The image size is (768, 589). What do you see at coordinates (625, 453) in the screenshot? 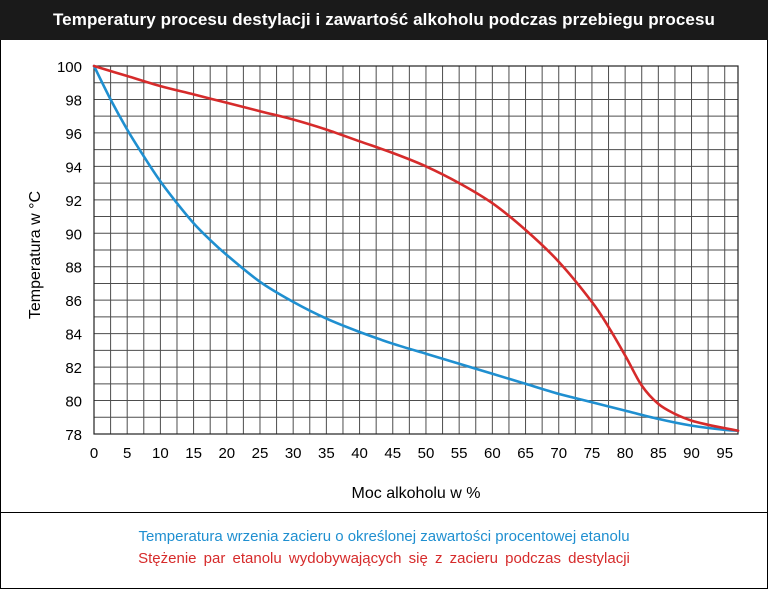
I see `x-tick-label: 80` at bounding box center [625, 453].